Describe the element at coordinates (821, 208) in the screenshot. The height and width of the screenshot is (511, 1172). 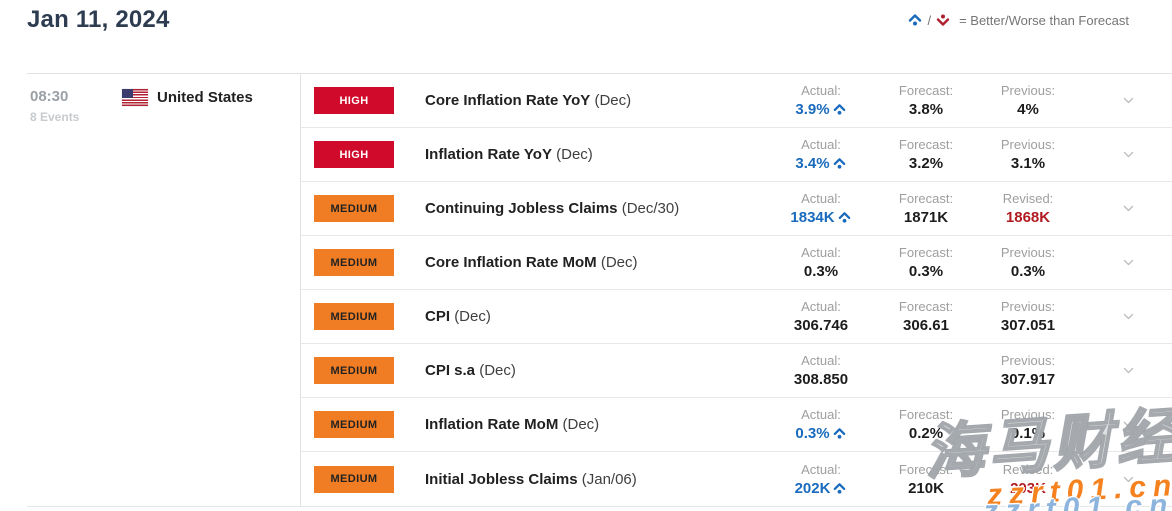
I see `actual-cell: Actual: 1834K` at that location.